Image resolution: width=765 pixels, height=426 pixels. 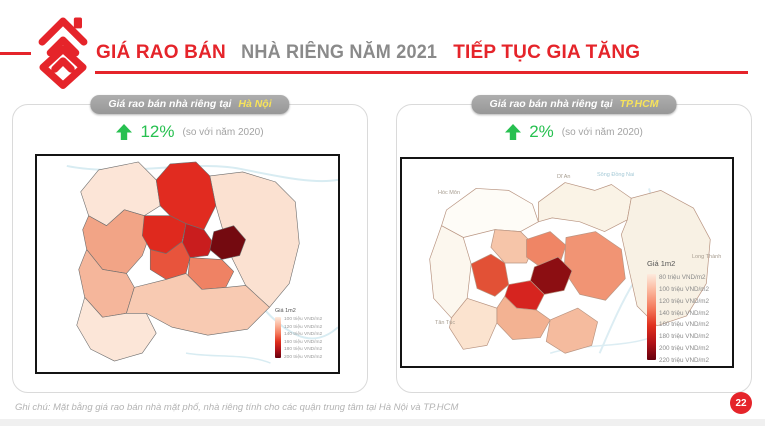 I want to click on house-chevron-logo-icon, so click(x=63, y=53).